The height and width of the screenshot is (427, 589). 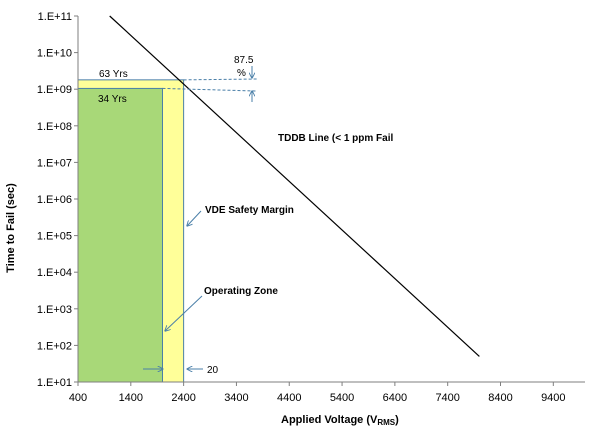 What do you see at coordinates (221, 79) in the screenshot?
I see `dashed-leader-top` at bounding box center [221, 79].